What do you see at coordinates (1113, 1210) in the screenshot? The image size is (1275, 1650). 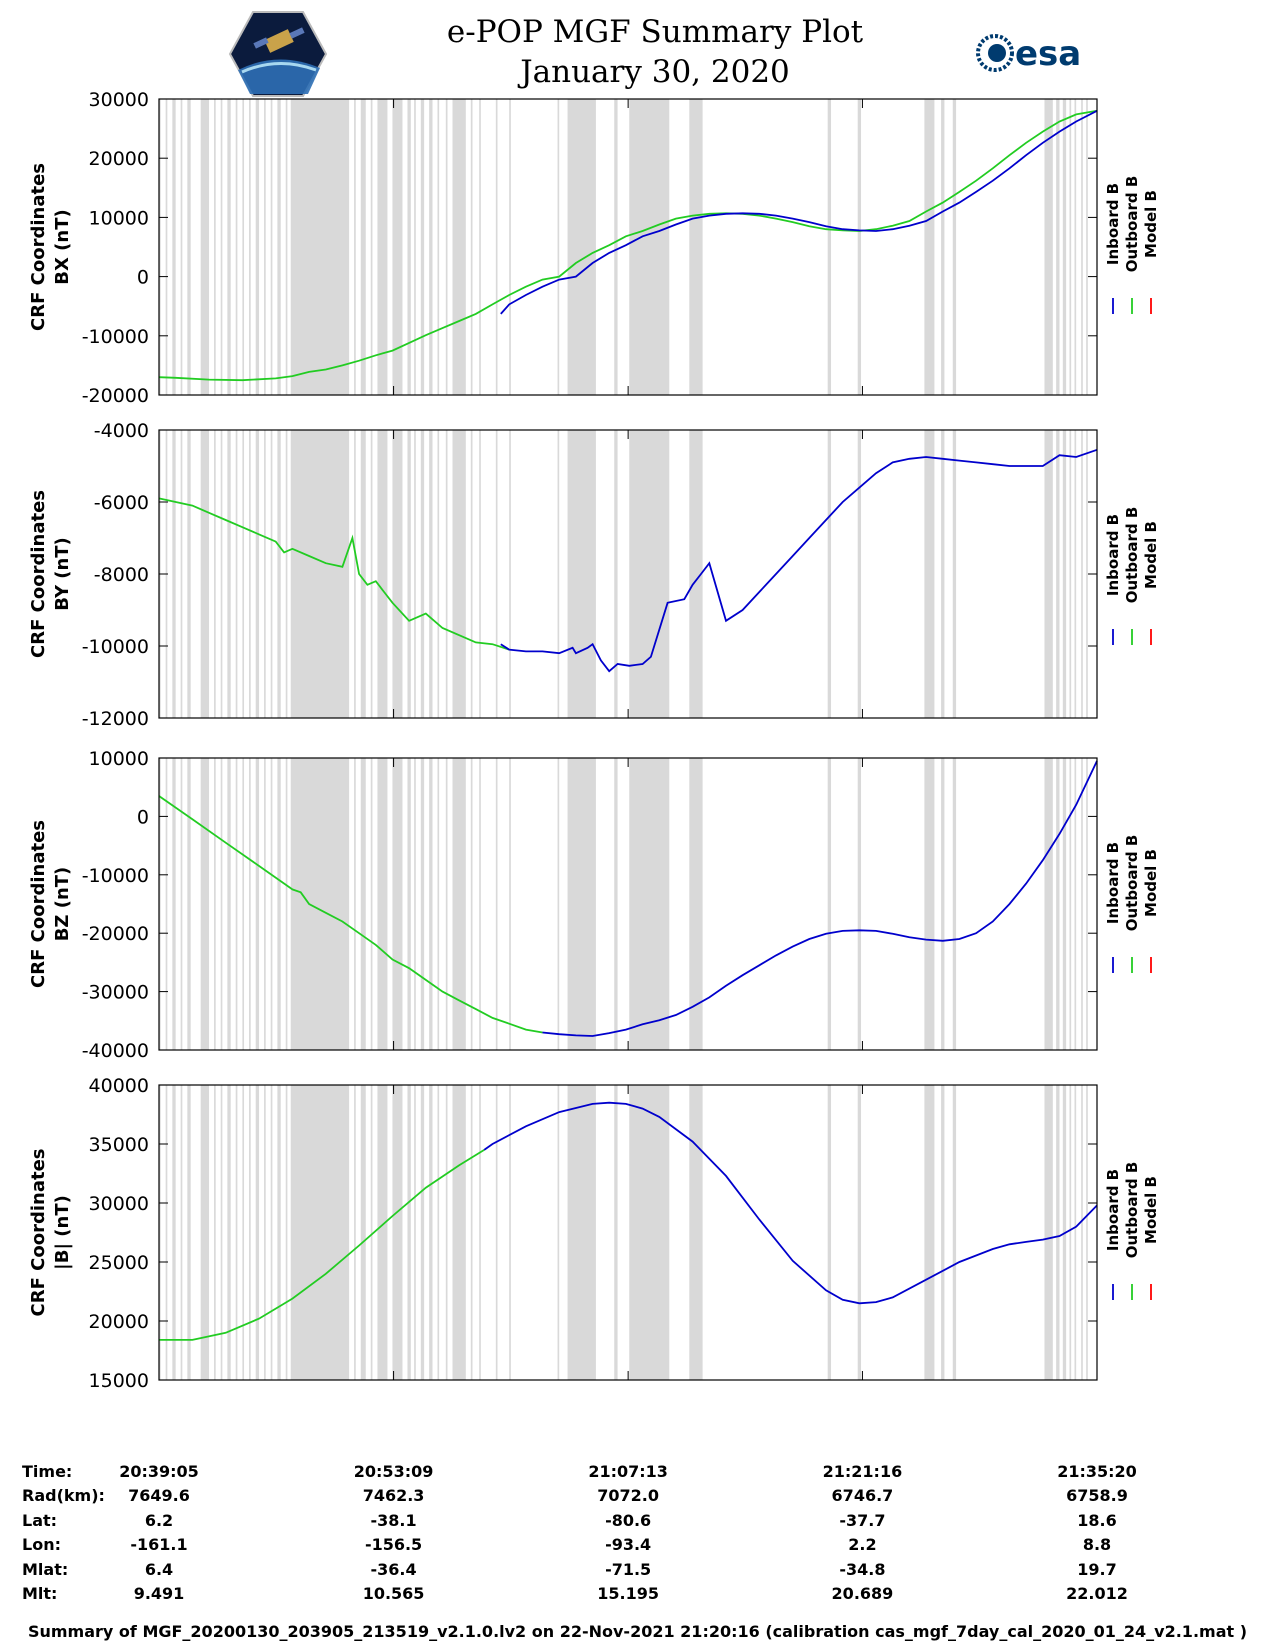 I see `legend-inboard-label: Inboard B` at bounding box center [1113, 1210].